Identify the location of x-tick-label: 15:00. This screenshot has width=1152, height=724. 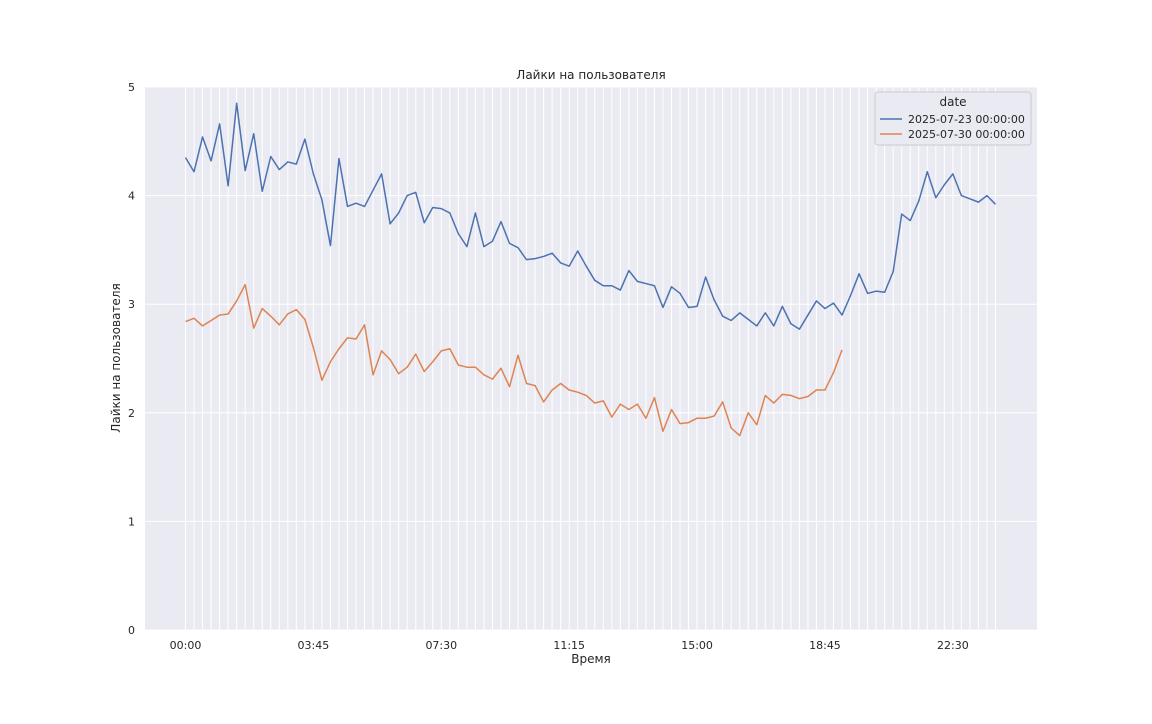
(697, 645).